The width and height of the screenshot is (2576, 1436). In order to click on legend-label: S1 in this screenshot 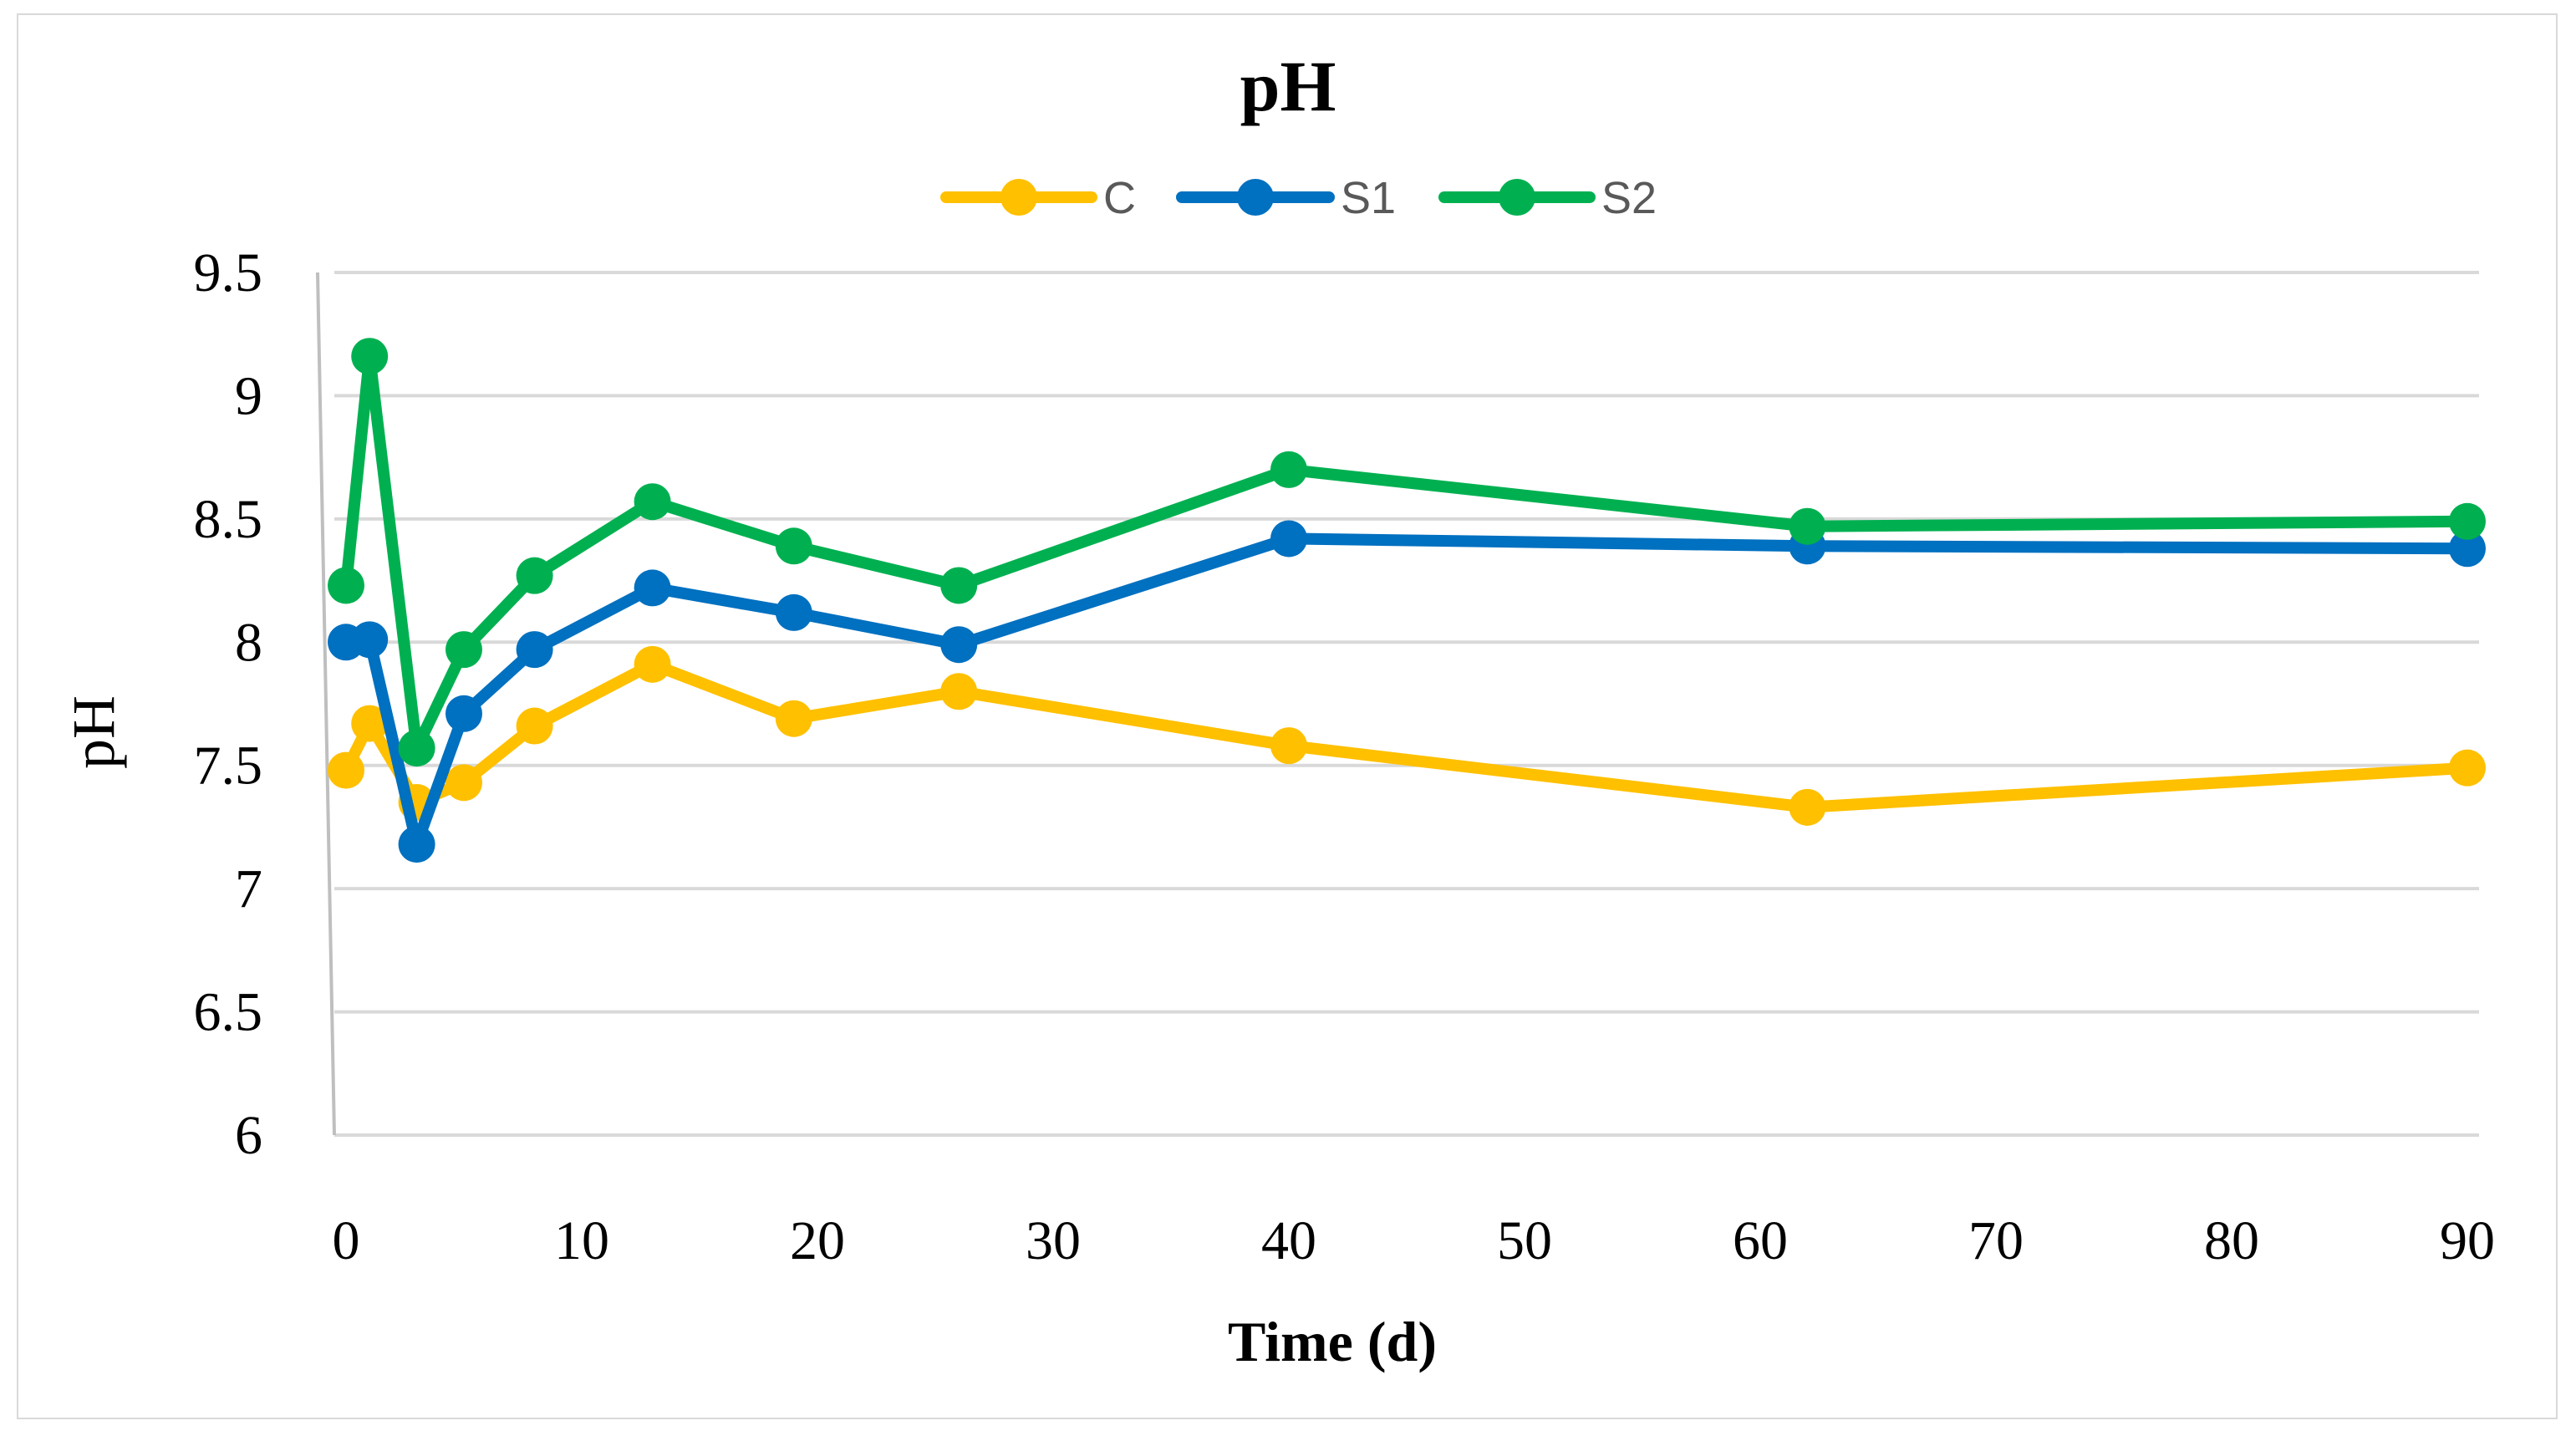, I will do `click(1368, 198)`.